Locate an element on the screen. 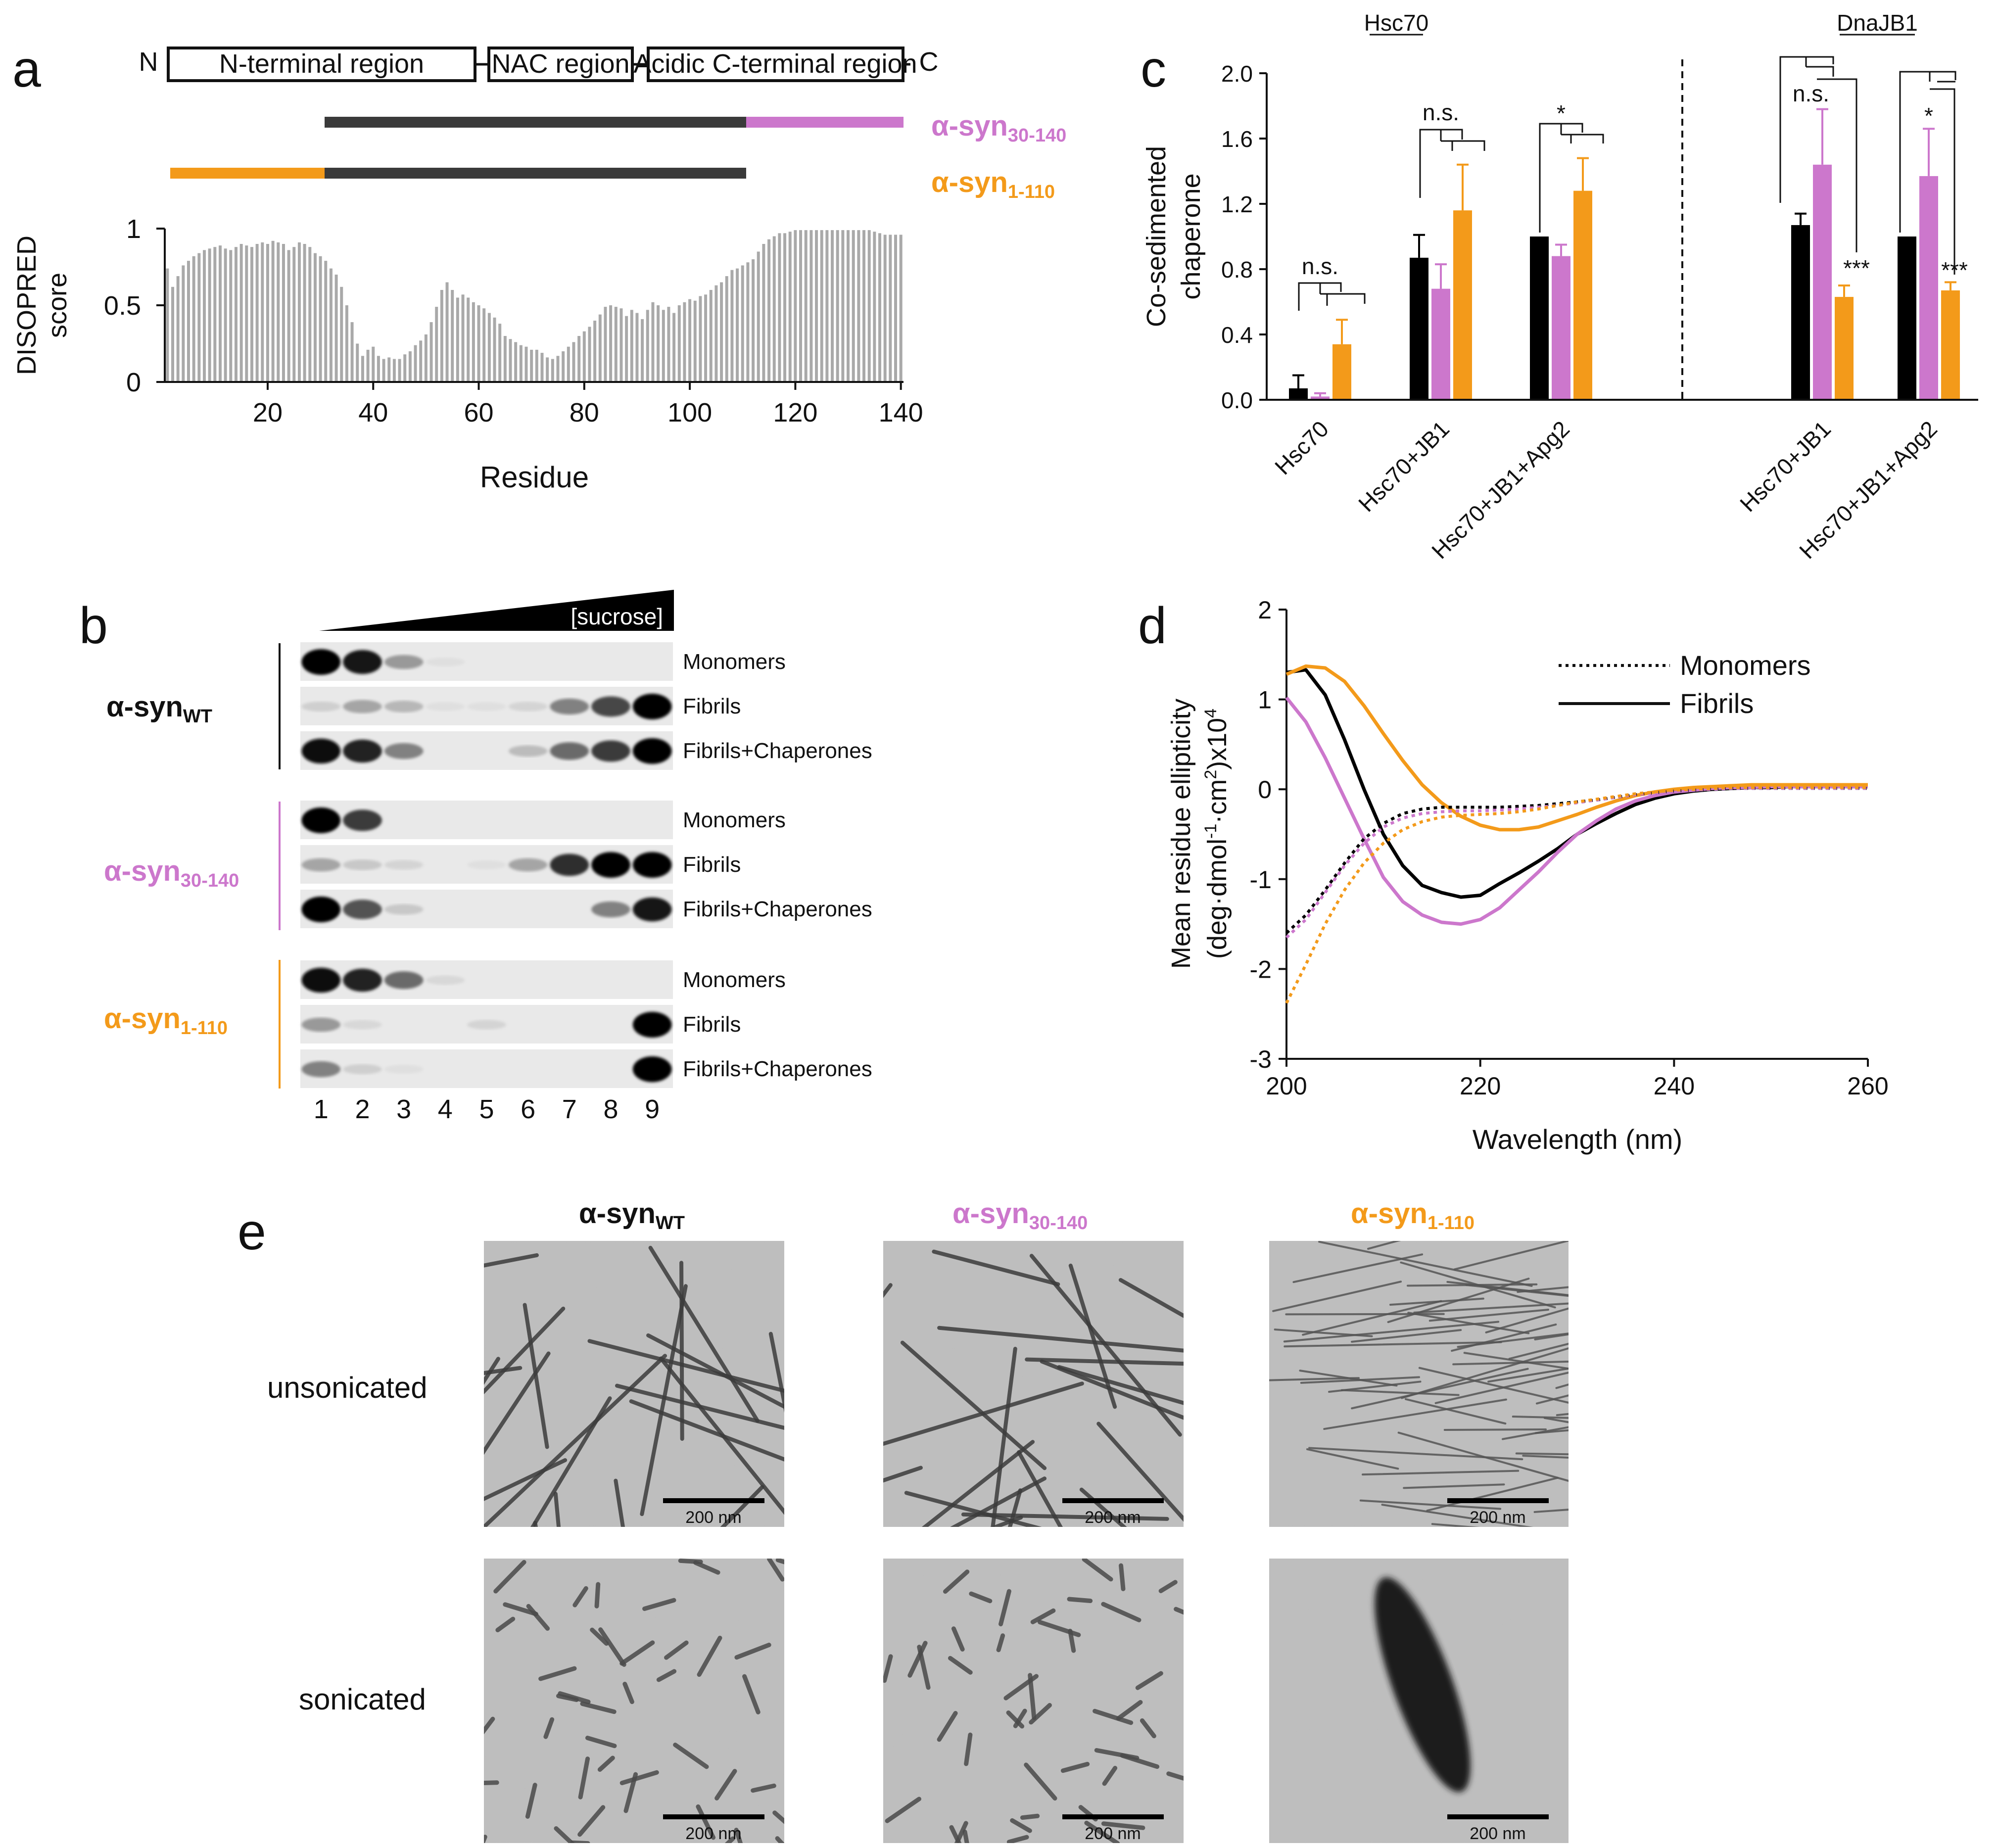 This screenshot has height=1848, width=1998. co-sedimentation-bars is located at coordinates (1625, 254).